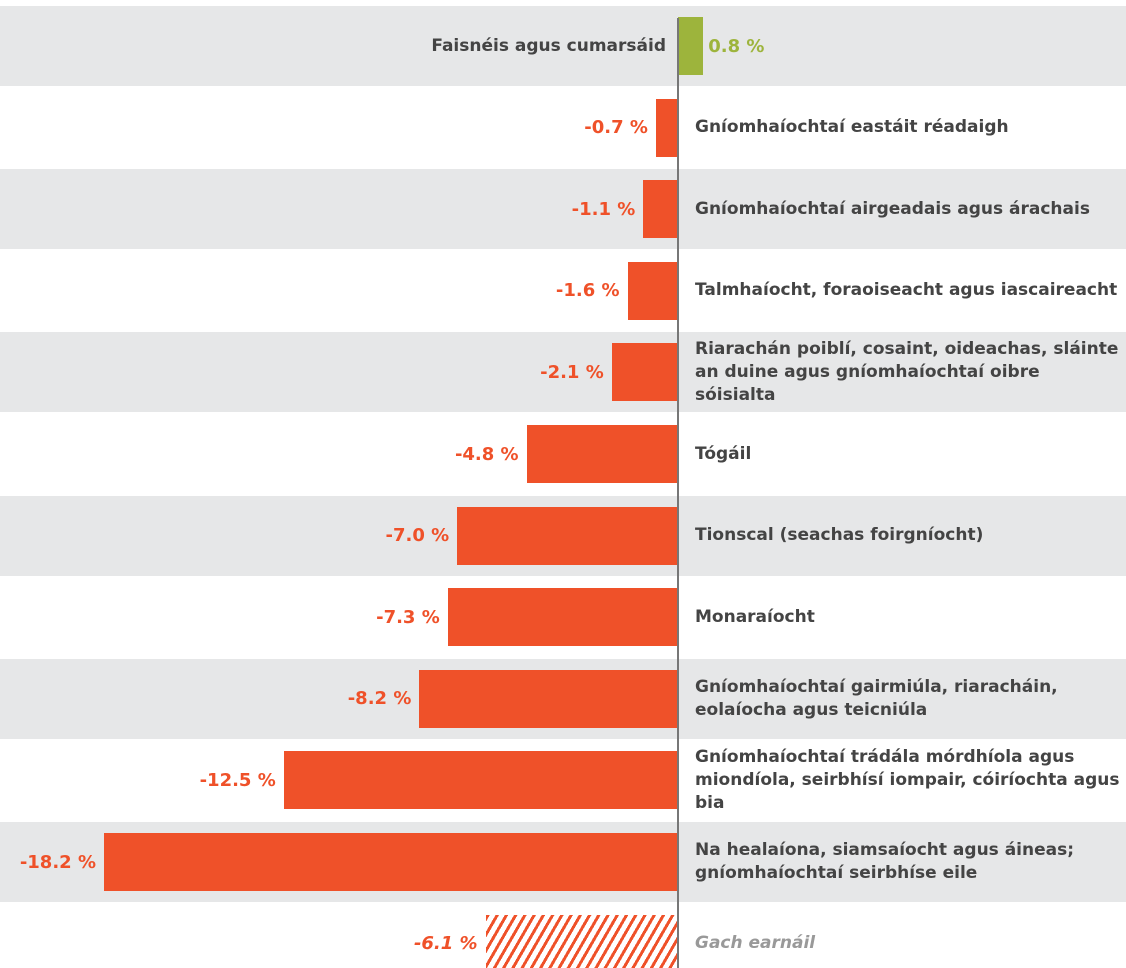 This screenshot has width=1126, height=968. I want to click on value-label: -7.0 %, so click(417, 536).